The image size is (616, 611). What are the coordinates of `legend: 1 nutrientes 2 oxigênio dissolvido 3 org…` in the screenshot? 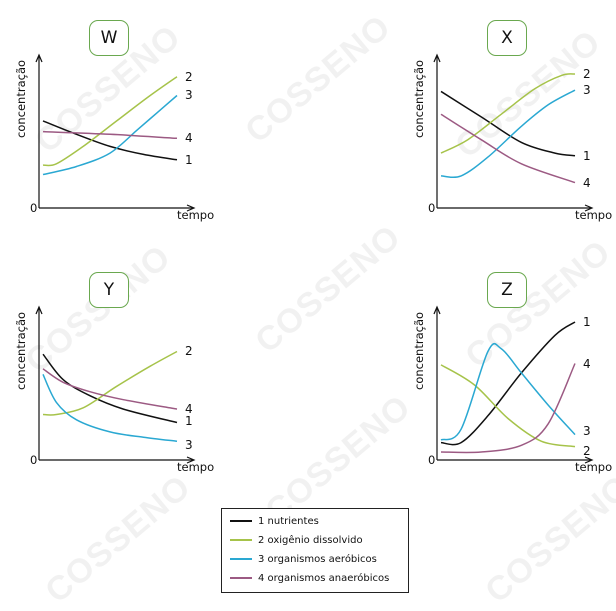 It's located at (315, 550).